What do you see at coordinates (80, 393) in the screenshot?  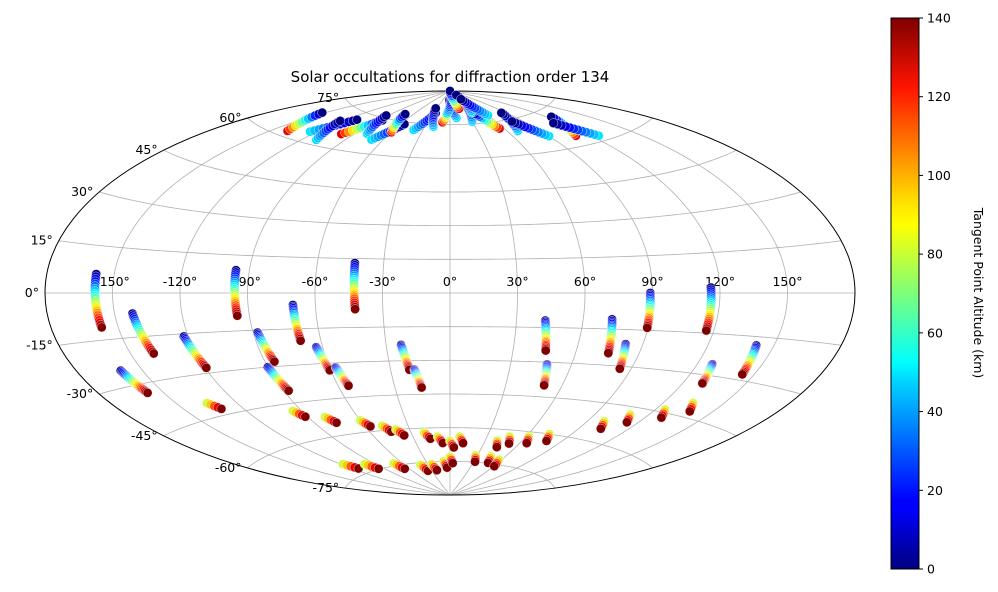 I see `latitude-tick-label: -30°` at bounding box center [80, 393].